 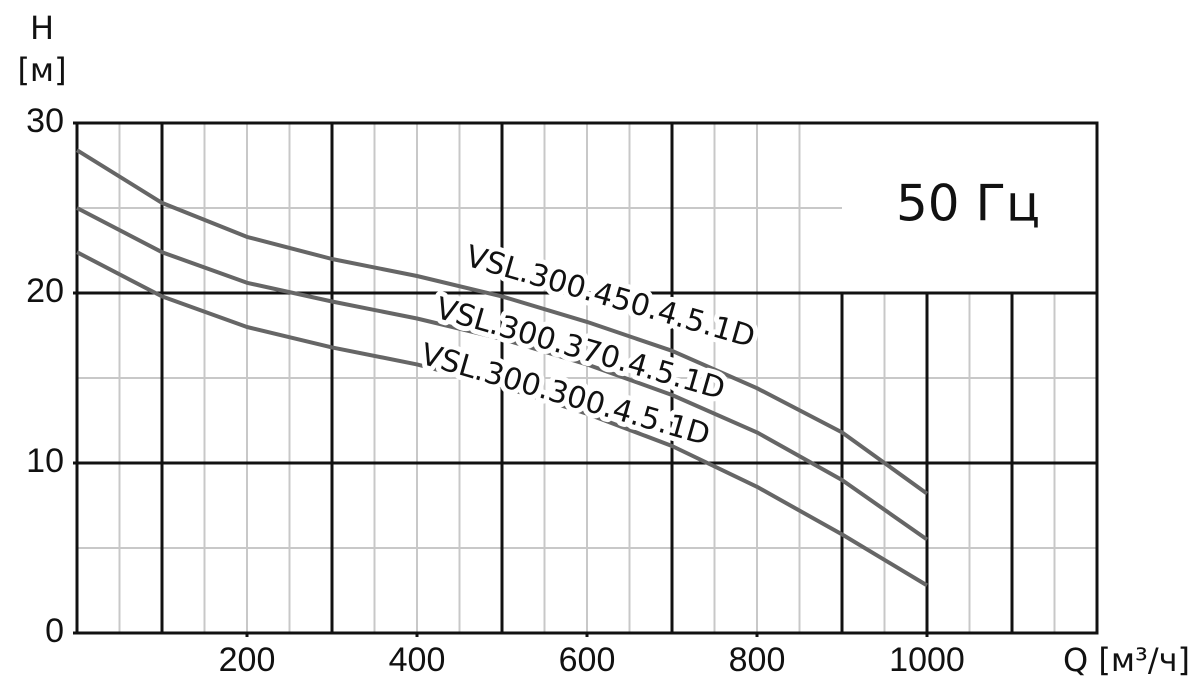 What do you see at coordinates (45, 121) in the screenshot?
I see `y-tick-label: 30` at bounding box center [45, 121].